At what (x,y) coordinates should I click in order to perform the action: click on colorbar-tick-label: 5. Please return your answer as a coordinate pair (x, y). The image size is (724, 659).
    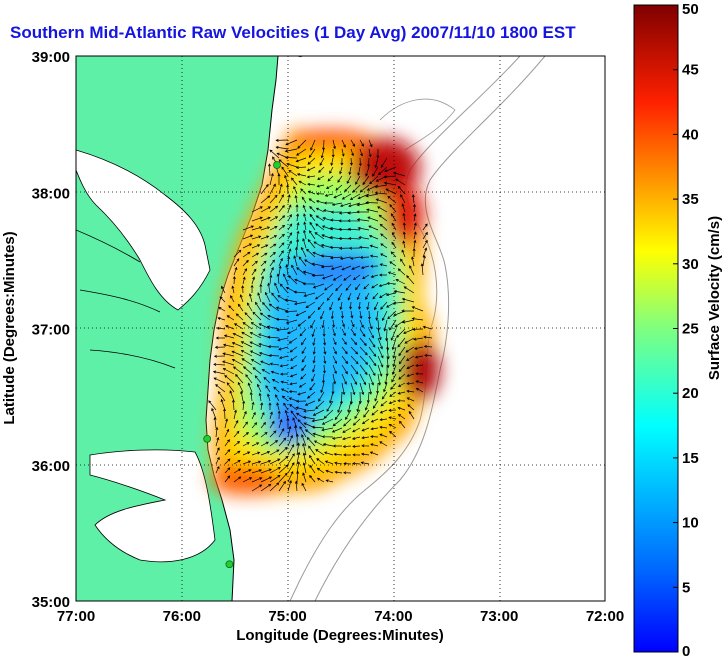
    Looking at the image, I should click on (686, 587).